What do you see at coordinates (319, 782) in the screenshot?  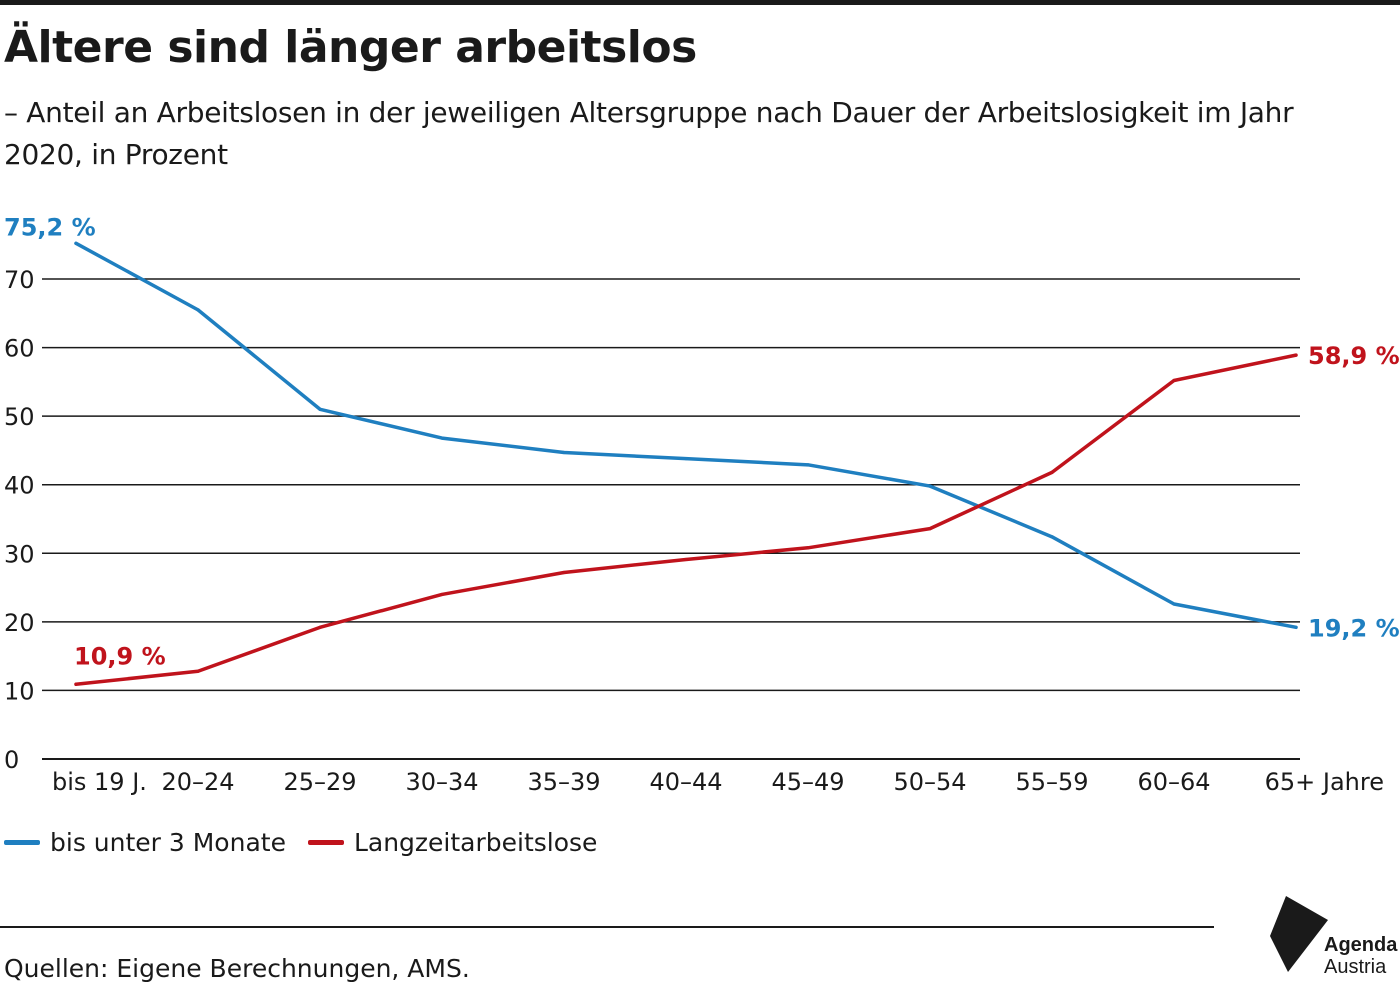 I see `x-tick-label: 25–29` at bounding box center [319, 782].